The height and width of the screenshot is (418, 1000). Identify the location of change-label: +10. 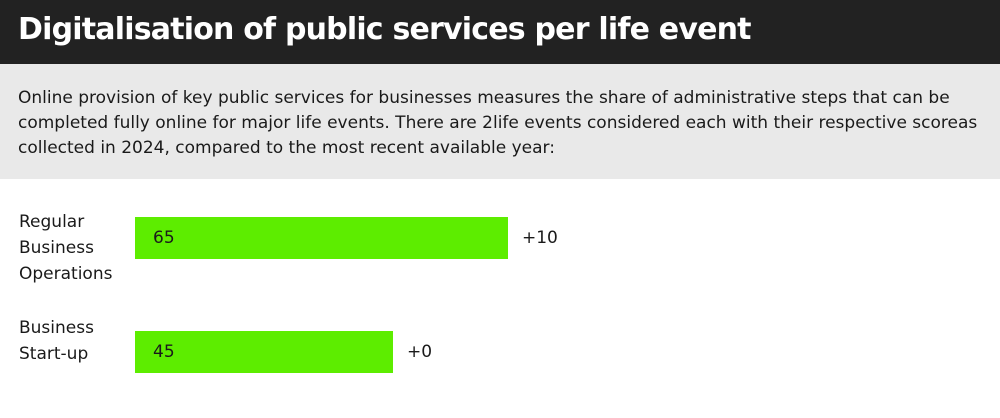
(540, 238).